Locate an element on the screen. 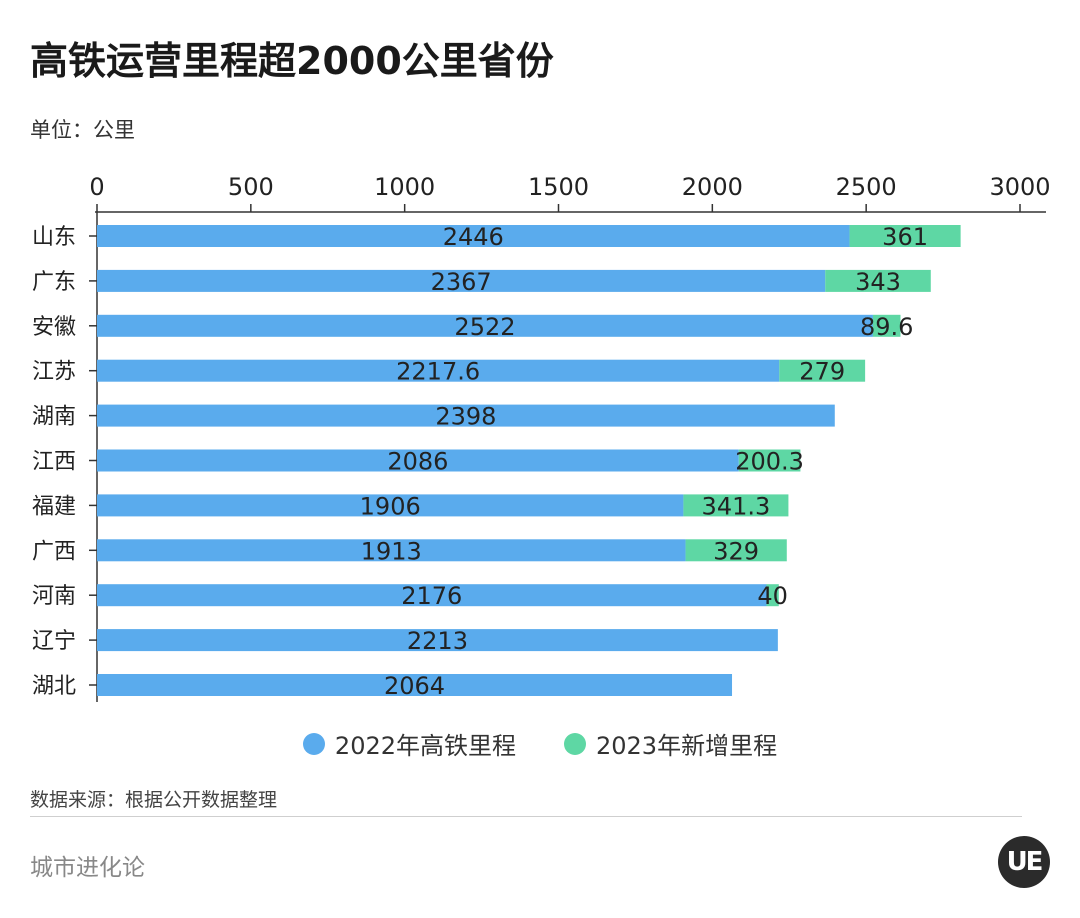 The width and height of the screenshot is (1080, 918). footer-divider is located at coordinates (526, 816).